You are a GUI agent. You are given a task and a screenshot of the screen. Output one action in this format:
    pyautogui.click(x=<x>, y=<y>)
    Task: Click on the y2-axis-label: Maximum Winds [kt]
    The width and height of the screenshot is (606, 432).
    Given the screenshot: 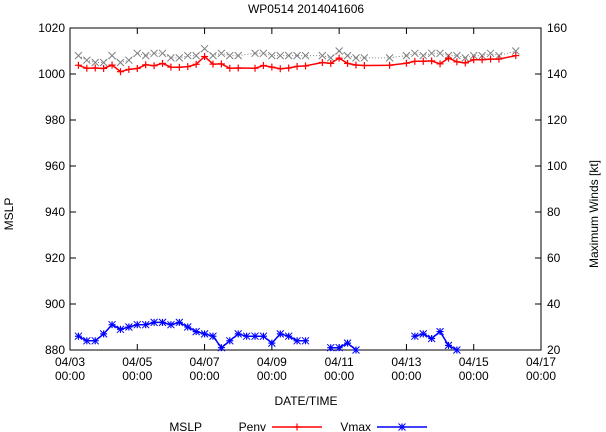 What is the action you would take?
    pyautogui.click(x=594, y=214)
    